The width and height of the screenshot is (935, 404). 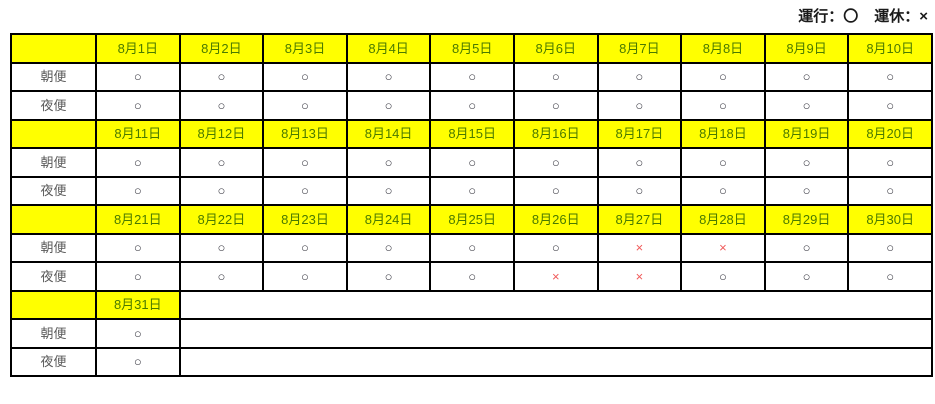 What do you see at coordinates (901, 16) in the screenshot?
I see `legend-suspended: 運休：×` at bounding box center [901, 16].